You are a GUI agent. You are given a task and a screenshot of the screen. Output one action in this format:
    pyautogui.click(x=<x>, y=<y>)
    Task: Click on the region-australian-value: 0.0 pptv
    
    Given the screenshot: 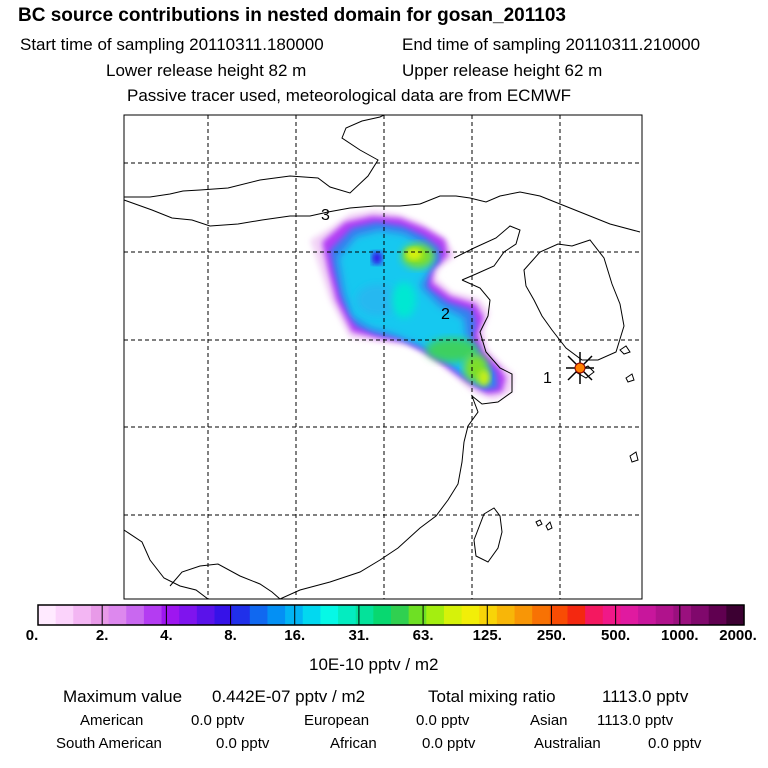 What is the action you would take?
    pyautogui.click(x=675, y=743)
    